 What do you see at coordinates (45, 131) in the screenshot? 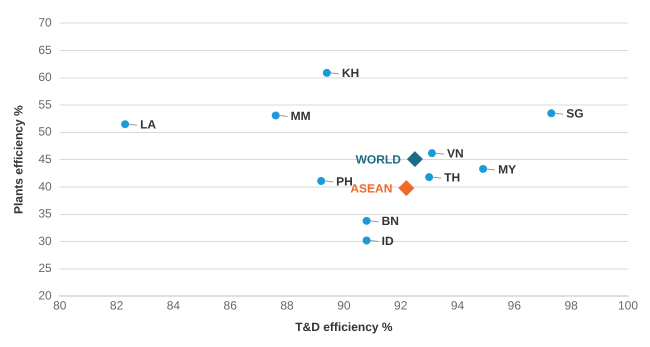
I see `y-tick-label: 50` at bounding box center [45, 131].